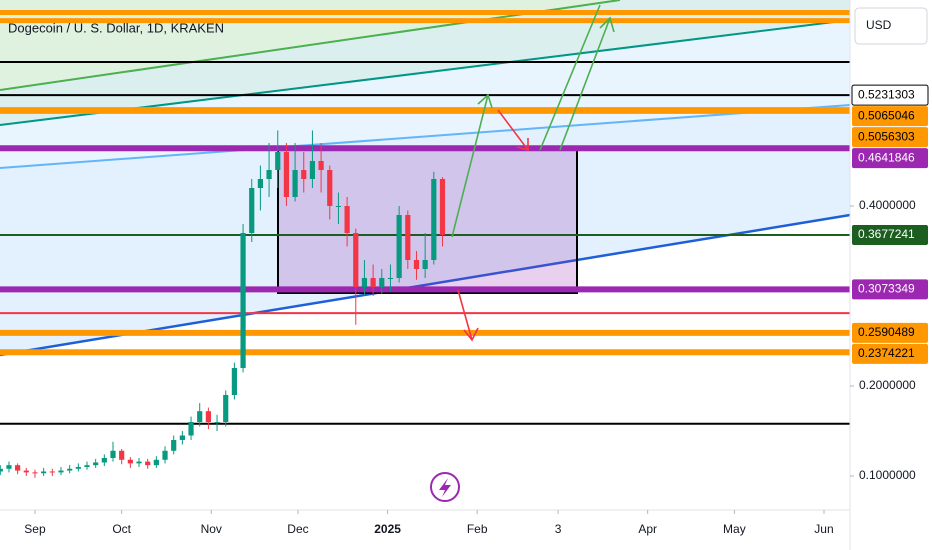  What do you see at coordinates (387, 529) in the screenshot?
I see `x-tick-label: 2025` at bounding box center [387, 529].